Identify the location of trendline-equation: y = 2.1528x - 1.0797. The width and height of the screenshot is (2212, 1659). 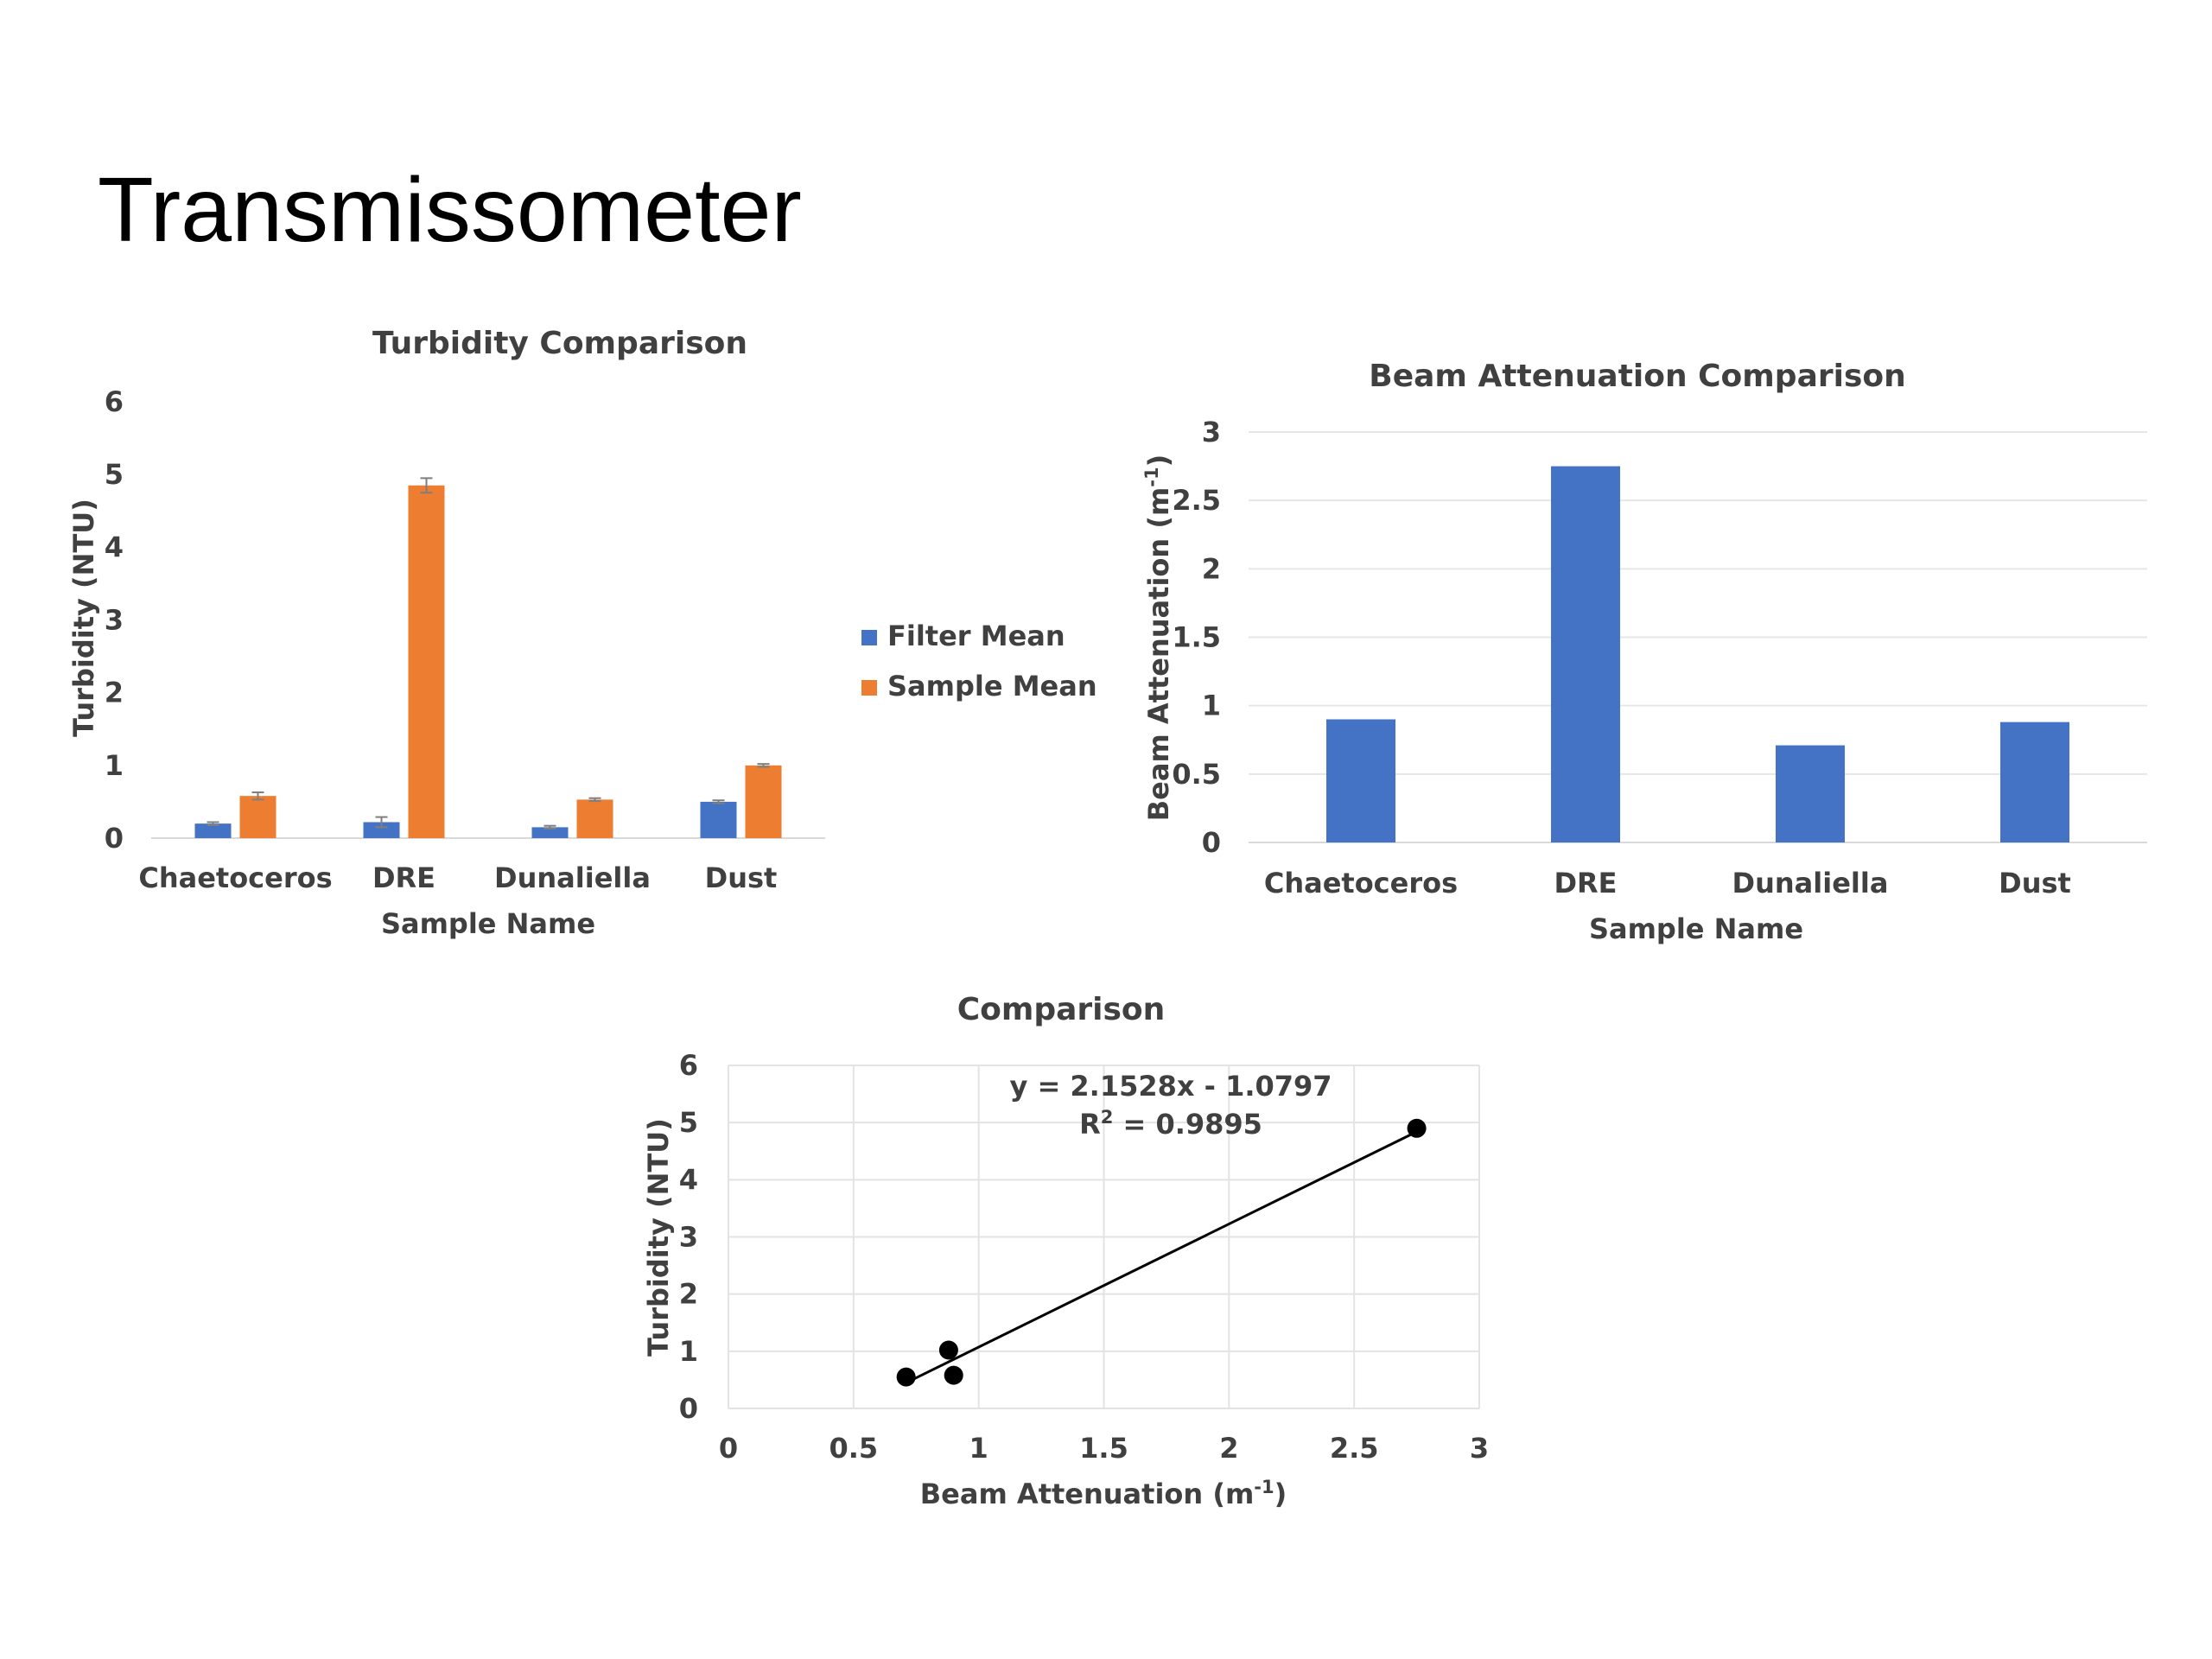
(1170, 1086).